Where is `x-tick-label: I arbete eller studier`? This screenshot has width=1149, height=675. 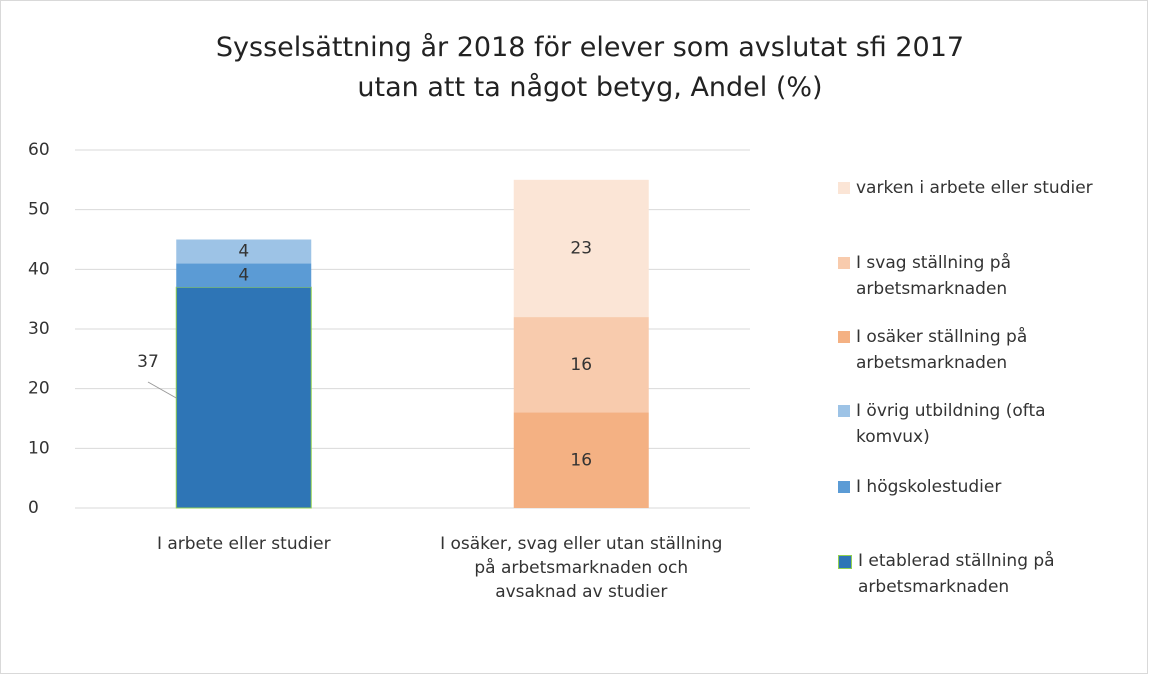
x-tick-label: I arbete eller studier is located at coordinates (243, 544).